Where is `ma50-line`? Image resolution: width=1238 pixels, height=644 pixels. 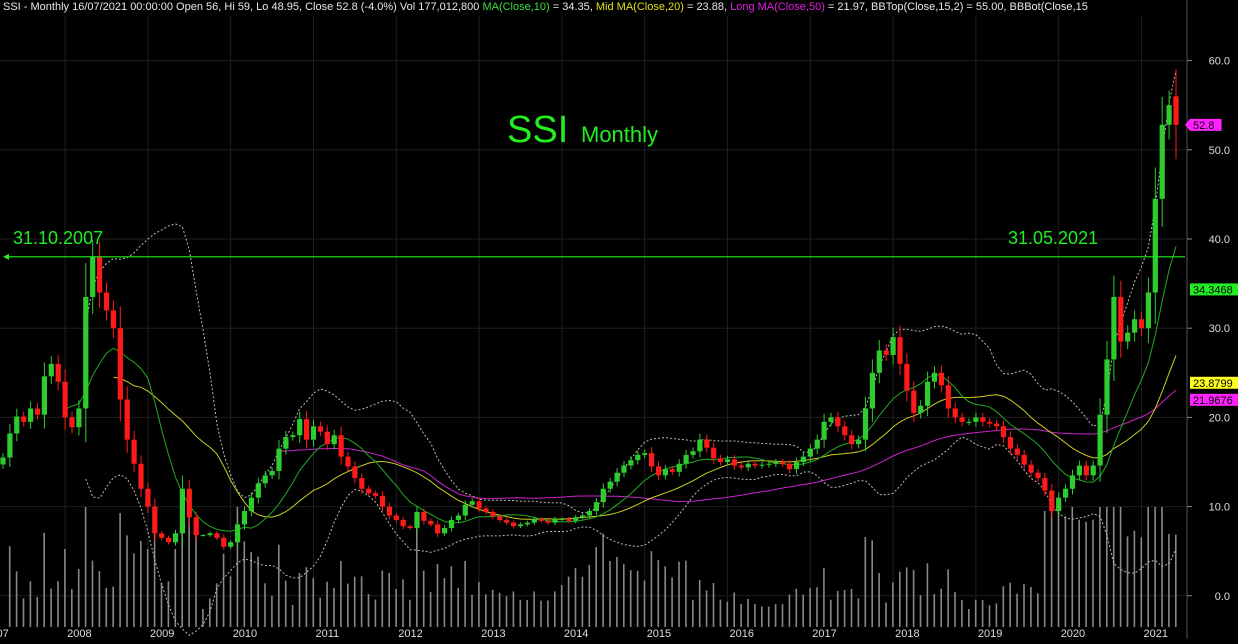
ma50-line is located at coordinates (727, 446).